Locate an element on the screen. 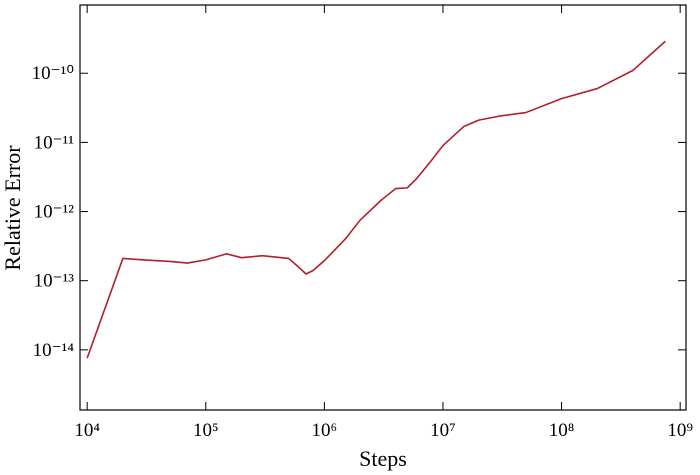 This screenshot has width=700, height=475. x-tick-label: 10⁵ is located at coordinates (206, 430).